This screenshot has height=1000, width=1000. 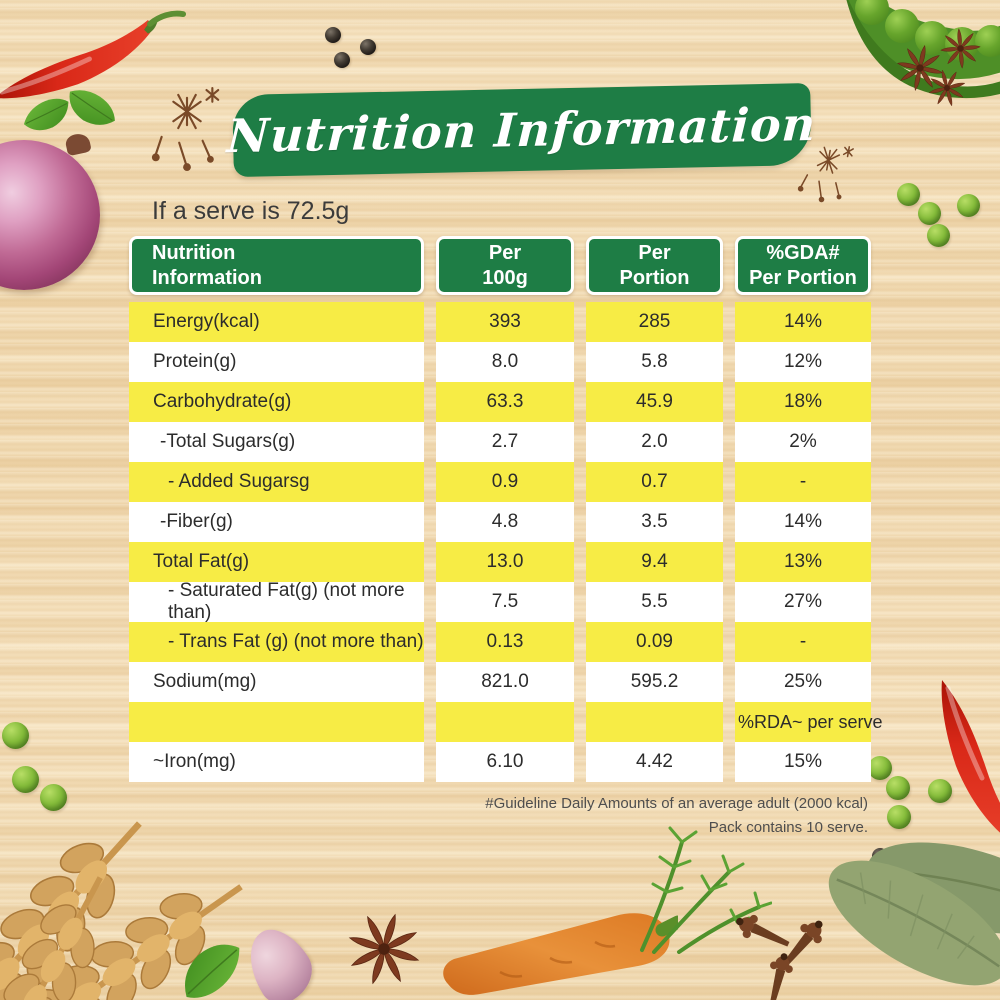 I want to click on table-row-cell: 25%, so click(x=803, y=682).